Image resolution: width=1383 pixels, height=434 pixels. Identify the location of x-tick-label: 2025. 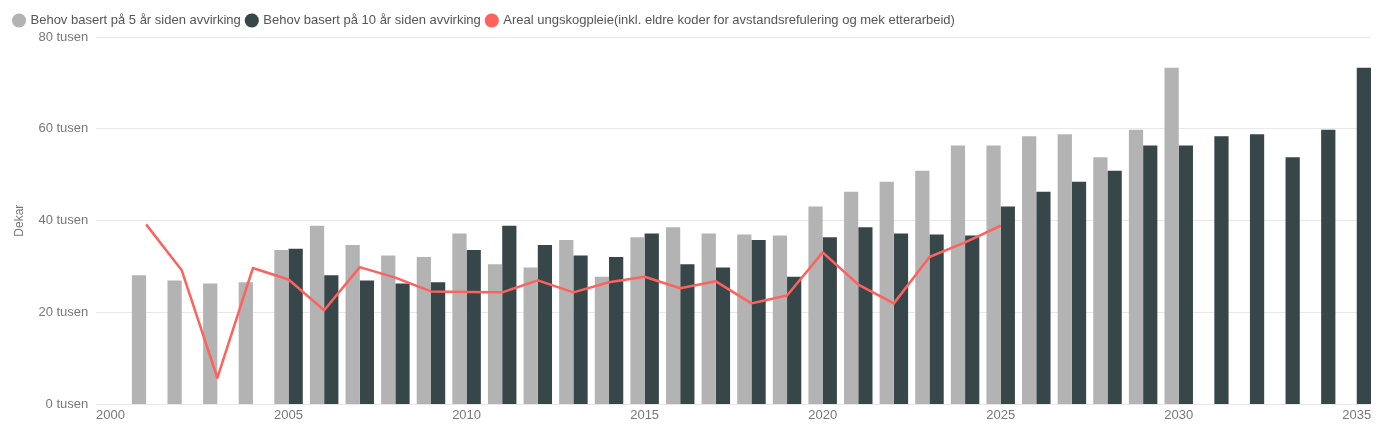
(1001, 414).